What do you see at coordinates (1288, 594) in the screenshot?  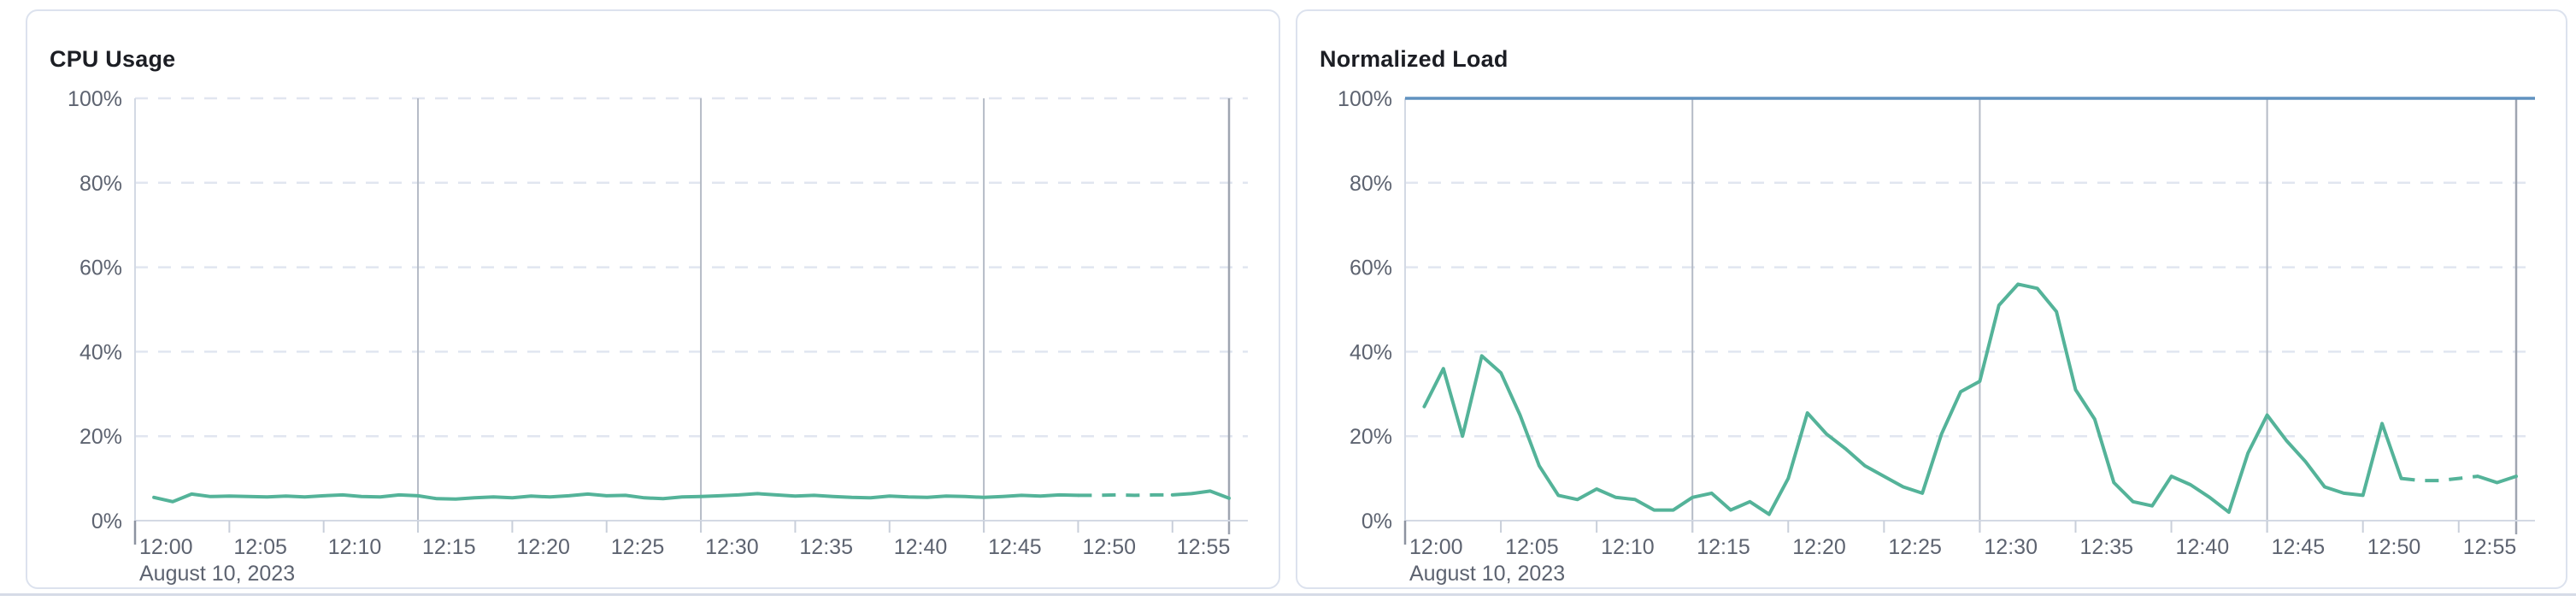 I see `page-bottom-divider` at bounding box center [1288, 594].